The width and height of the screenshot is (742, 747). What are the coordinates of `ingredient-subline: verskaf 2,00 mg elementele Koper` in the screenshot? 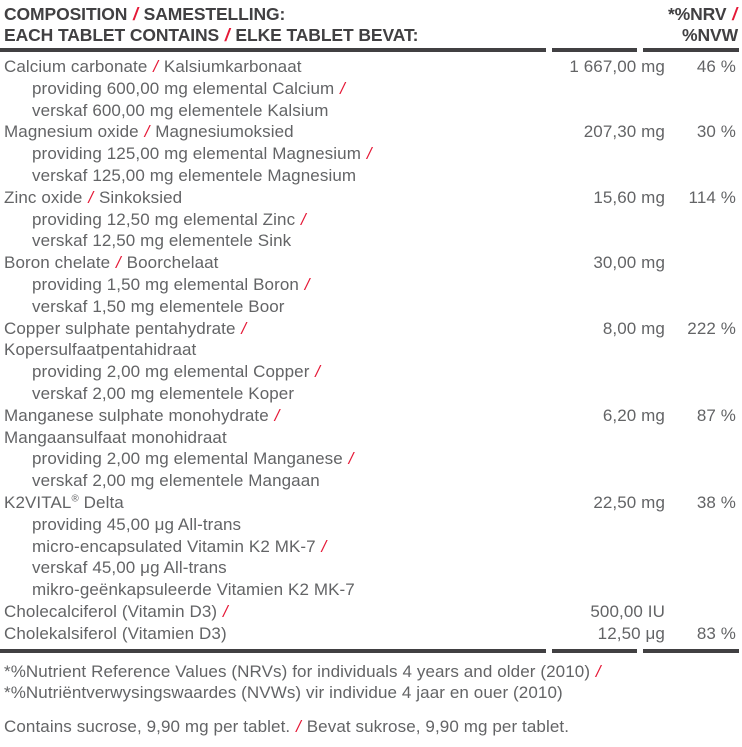 It's located at (163, 393).